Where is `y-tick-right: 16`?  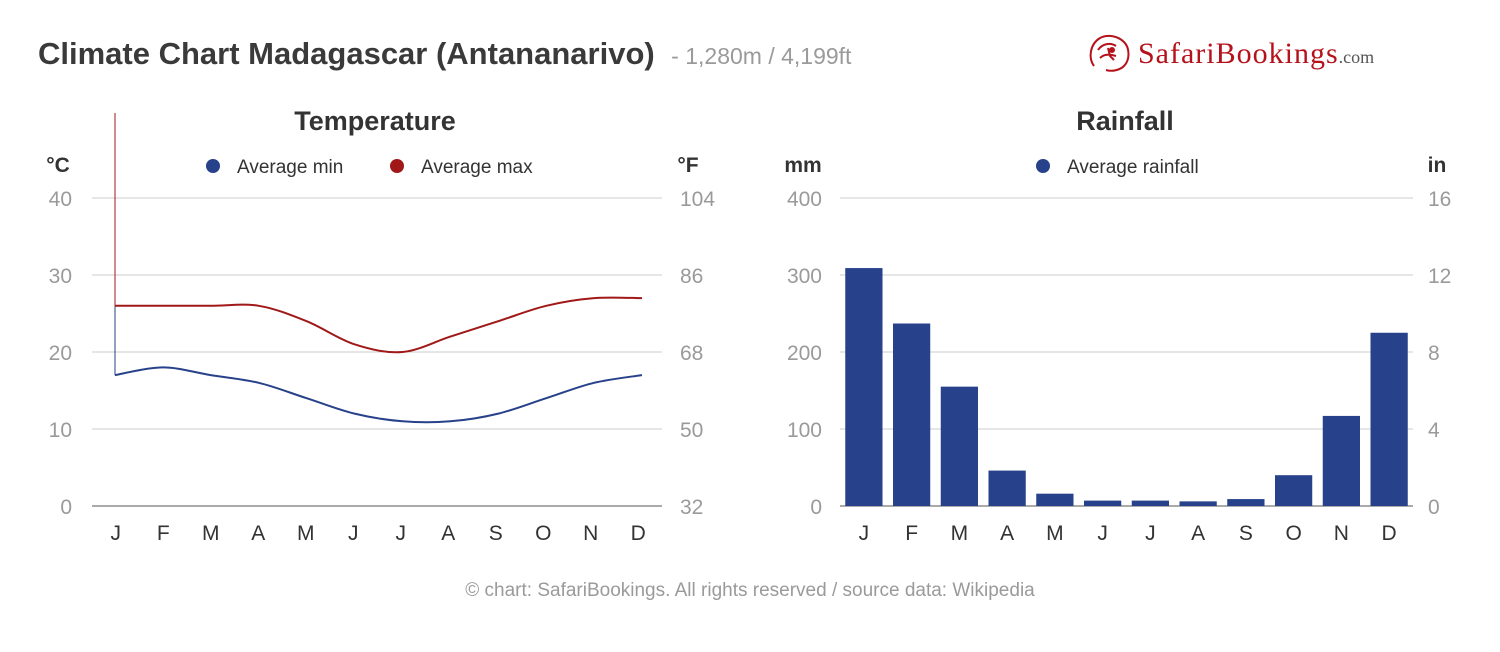 y-tick-right: 16 is located at coordinates (1439, 199).